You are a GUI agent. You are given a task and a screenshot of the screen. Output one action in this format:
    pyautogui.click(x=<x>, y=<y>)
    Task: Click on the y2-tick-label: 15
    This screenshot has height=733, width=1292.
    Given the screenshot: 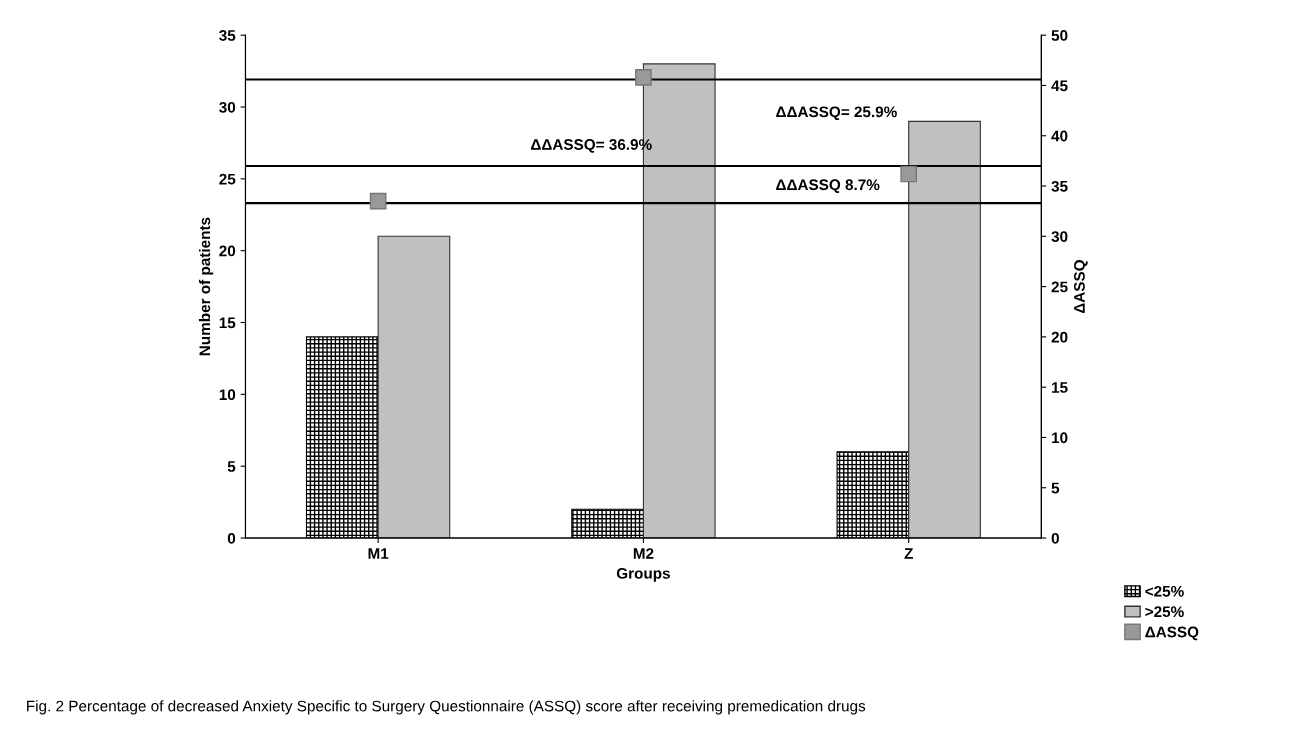 What is the action you would take?
    pyautogui.click(x=1060, y=387)
    